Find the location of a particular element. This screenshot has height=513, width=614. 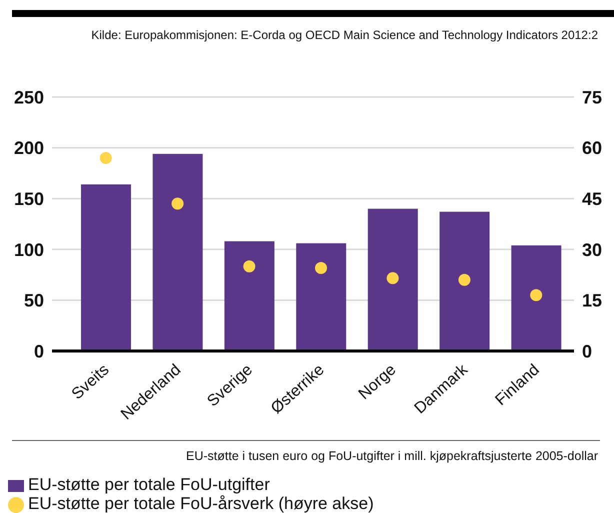

y2-tick-label: 0 is located at coordinates (587, 351).